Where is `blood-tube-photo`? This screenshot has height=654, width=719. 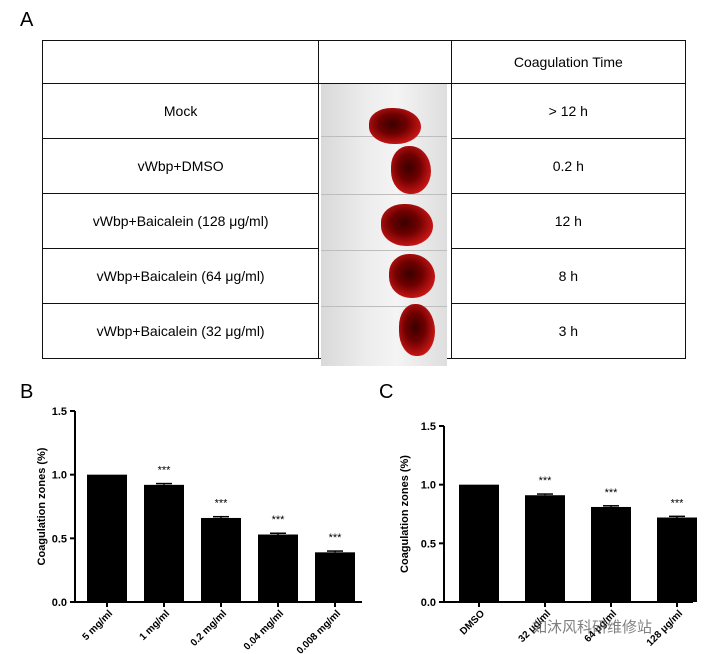
blood-tube-photo is located at coordinates (384, 225).